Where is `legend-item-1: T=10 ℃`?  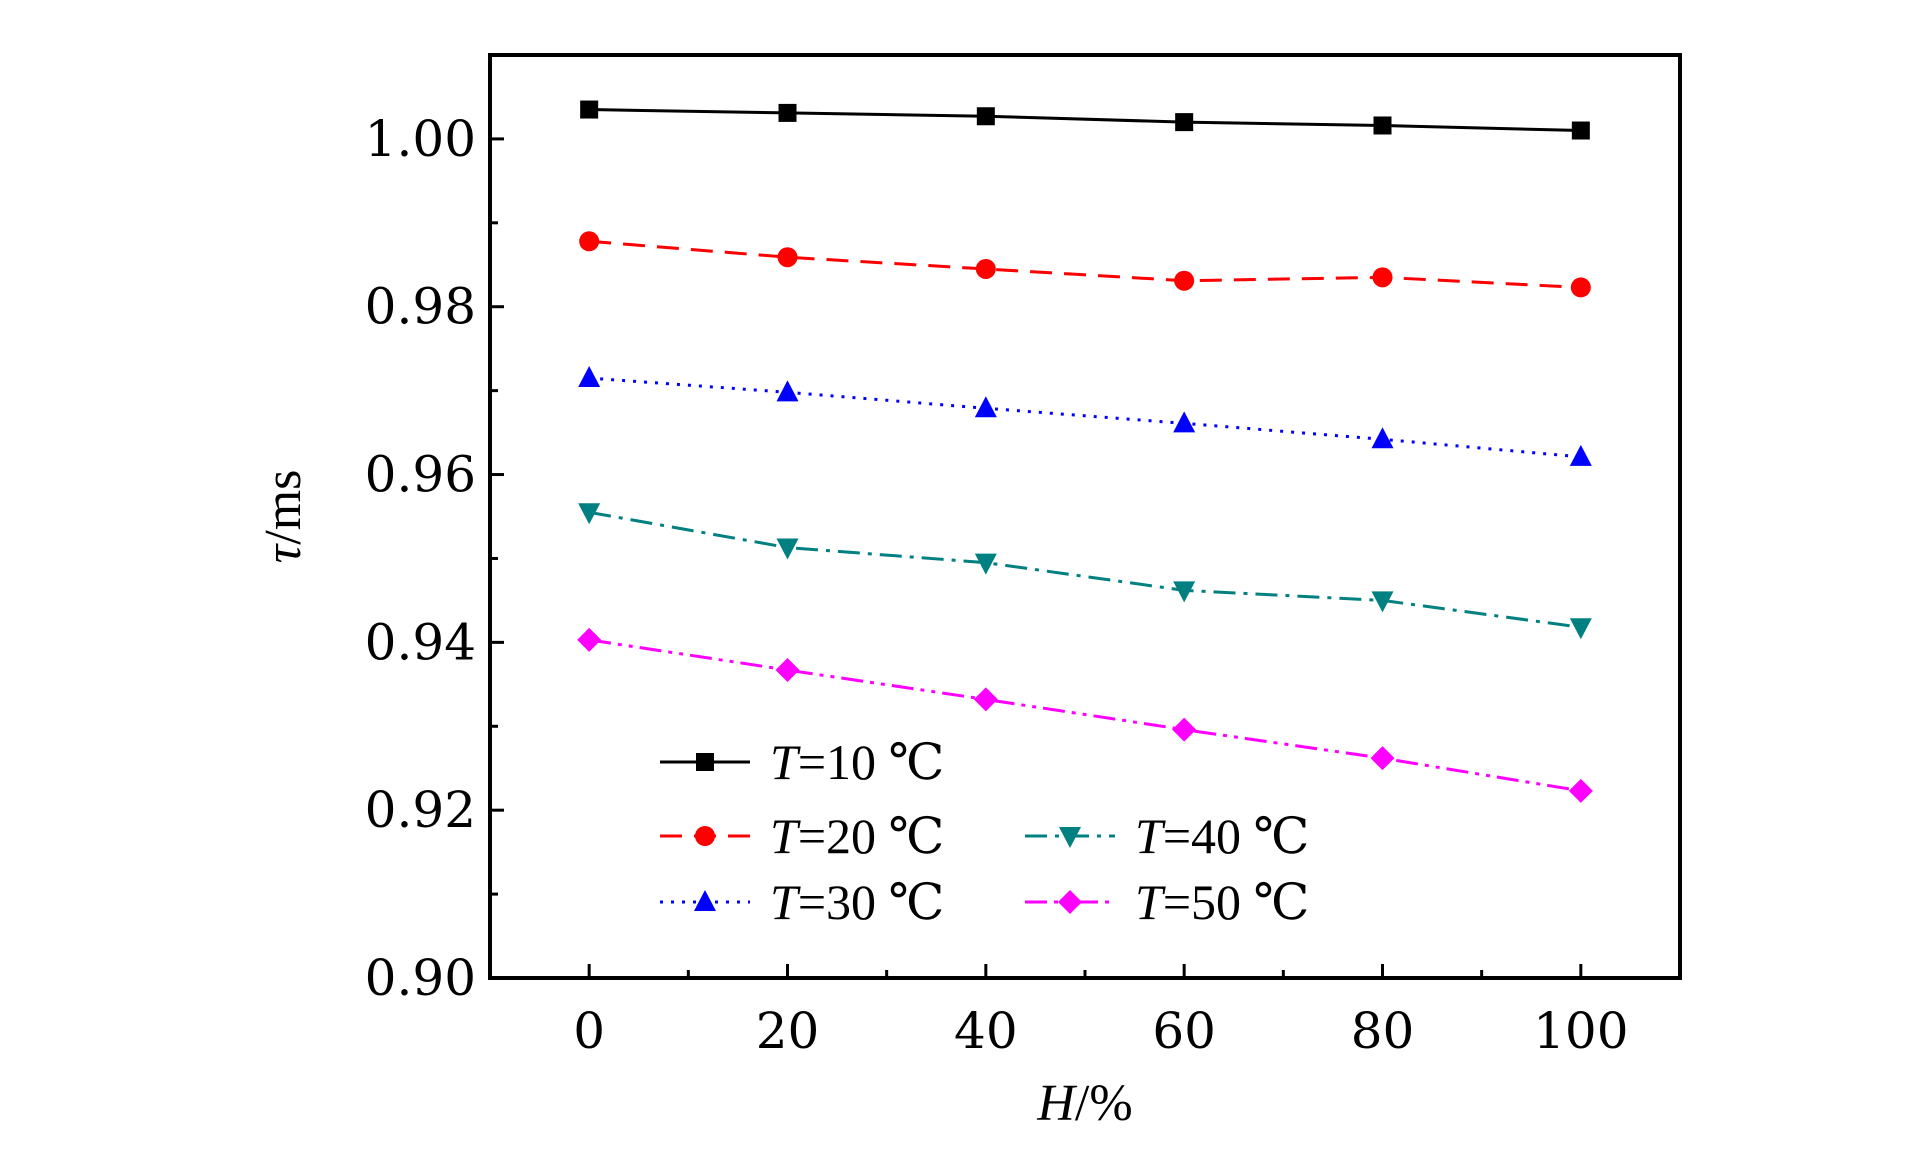 legend-item-1: T=10 ℃ is located at coordinates (802, 762).